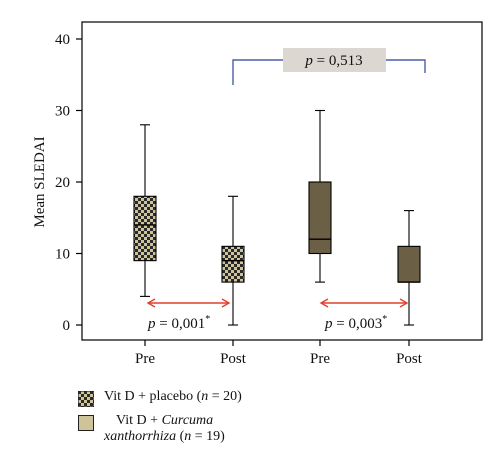  Describe the element at coordinates (62, 112) in the screenshot. I see `y-tick-label: 30` at that location.